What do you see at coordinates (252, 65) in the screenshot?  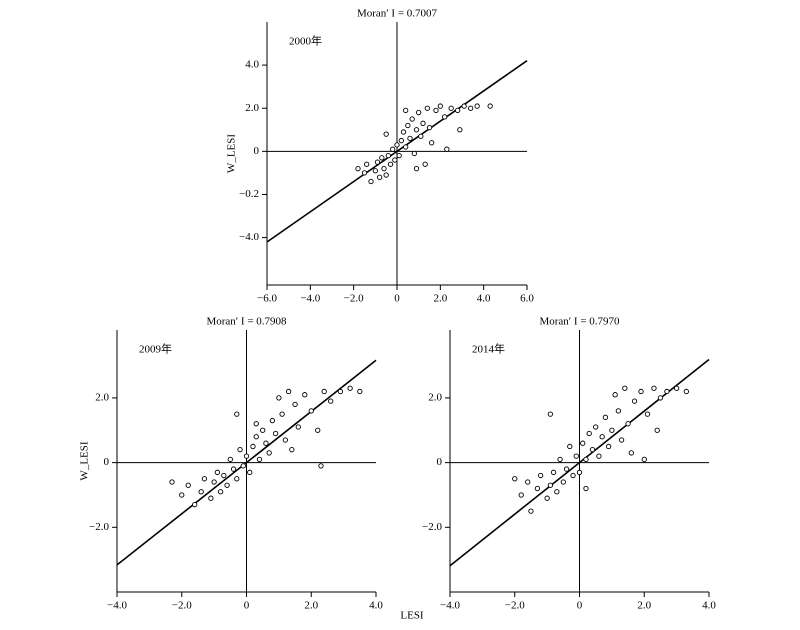 I see `y-tick-label: 4.0` at bounding box center [252, 65].